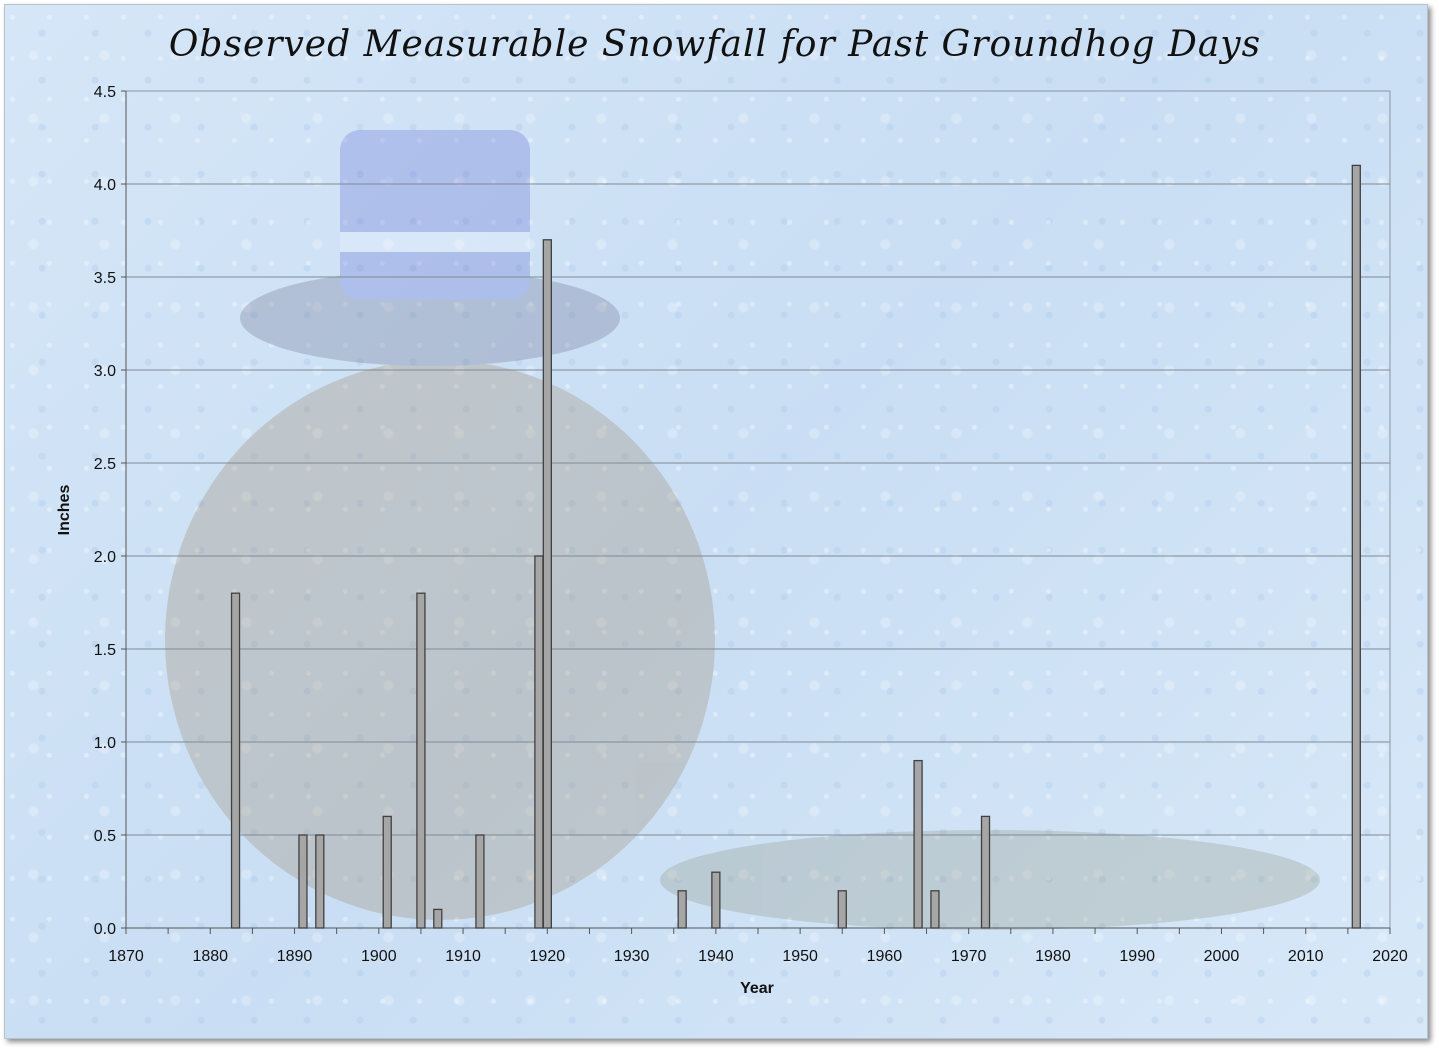  Describe the element at coordinates (387, 872) in the screenshot. I see `bar-1901` at that location.